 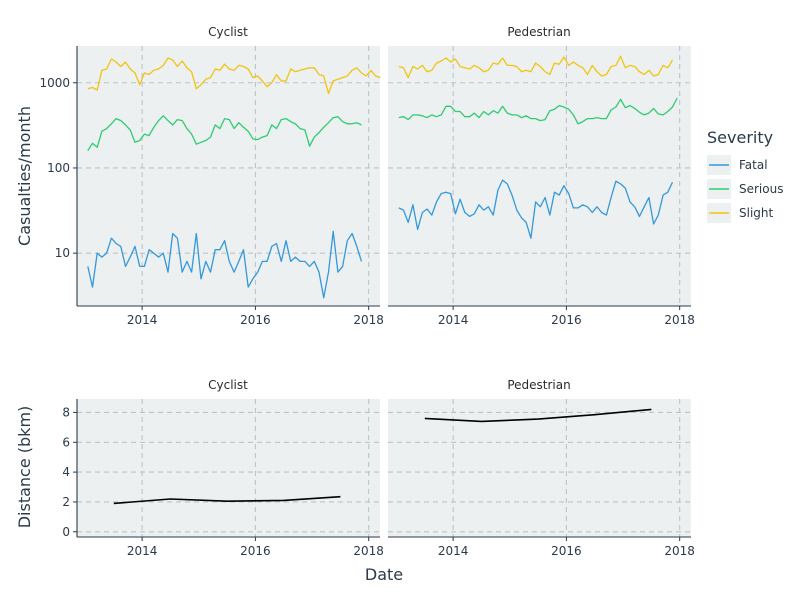 What do you see at coordinates (538, 415) in the screenshot?
I see `series-line-pedestrian-distance-distance` at bounding box center [538, 415].